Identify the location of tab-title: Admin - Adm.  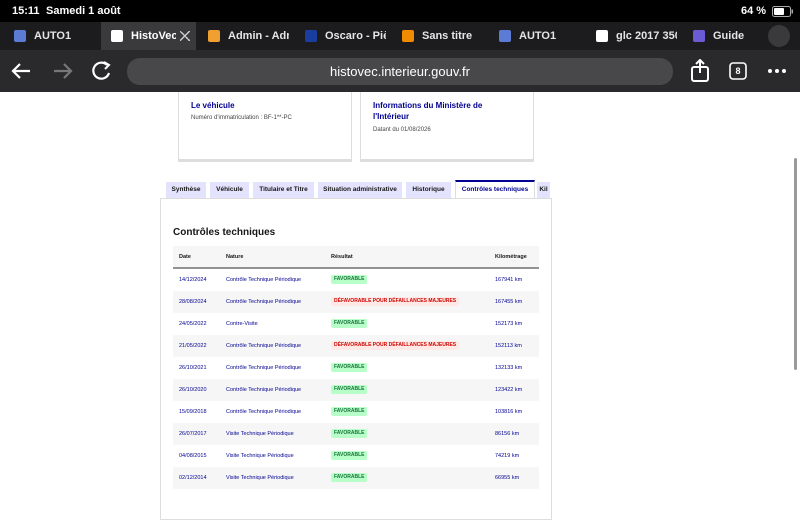
(258, 36).